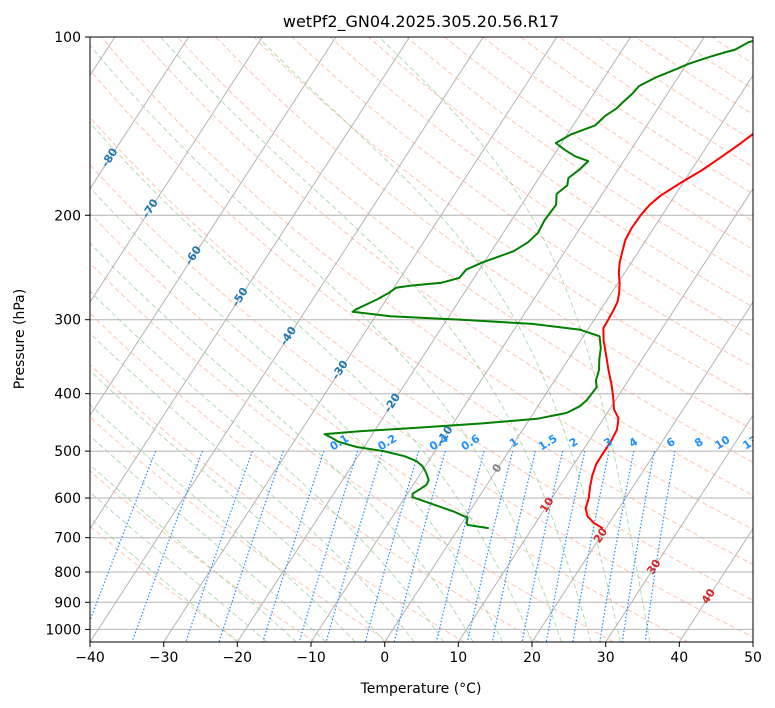  What do you see at coordinates (384, 658) in the screenshot?
I see `x-tick-label: 0` at bounding box center [384, 658].